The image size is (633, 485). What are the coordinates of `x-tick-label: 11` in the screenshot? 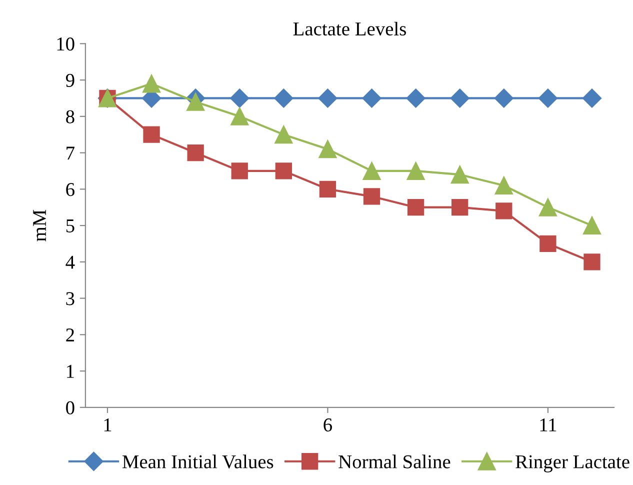 It's located at (548, 425).